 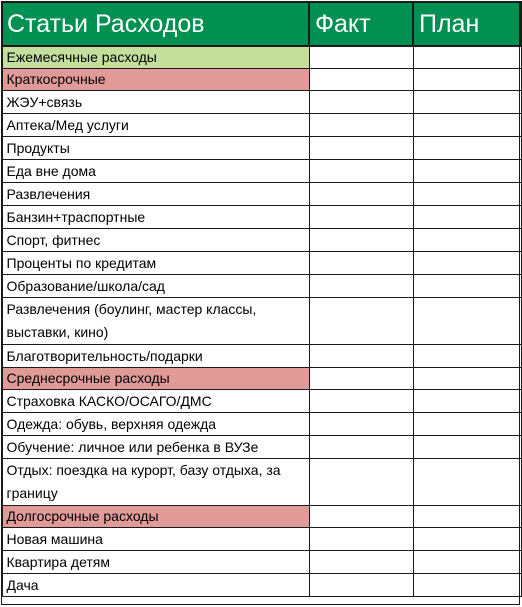 I want to click on header-cell-expense-items: Статьи Расходов, so click(x=155, y=24).